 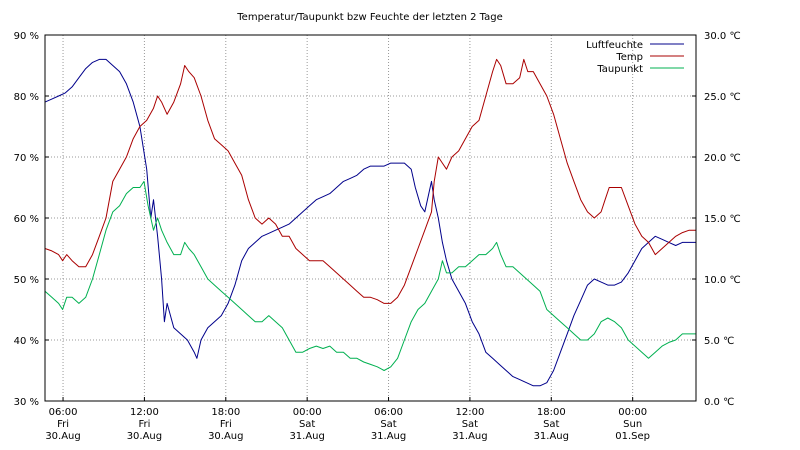 What do you see at coordinates (632, 436) in the screenshot?
I see `x-tick-date: 01.Sep` at bounding box center [632, 436].